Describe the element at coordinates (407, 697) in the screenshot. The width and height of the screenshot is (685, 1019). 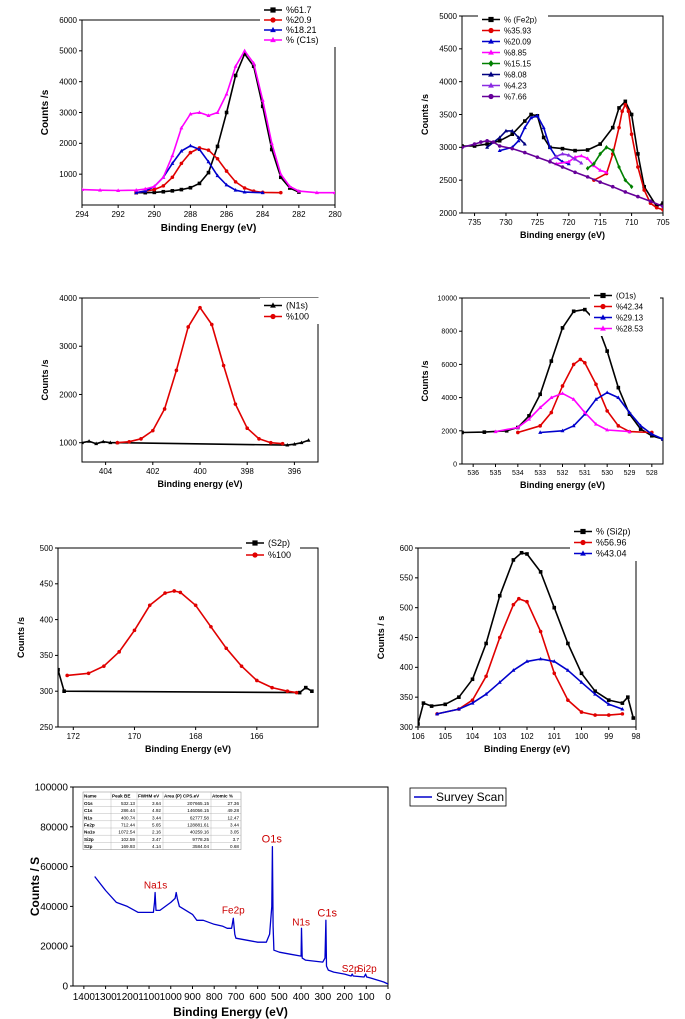
I see `y-tick-label: 350` at that location.